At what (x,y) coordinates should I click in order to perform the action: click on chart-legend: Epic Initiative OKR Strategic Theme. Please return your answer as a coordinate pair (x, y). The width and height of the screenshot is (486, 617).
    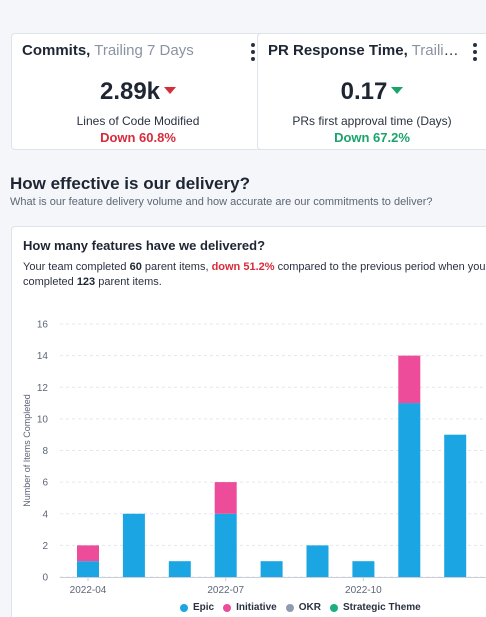
    Looking at the image, I should click on (300, 607).